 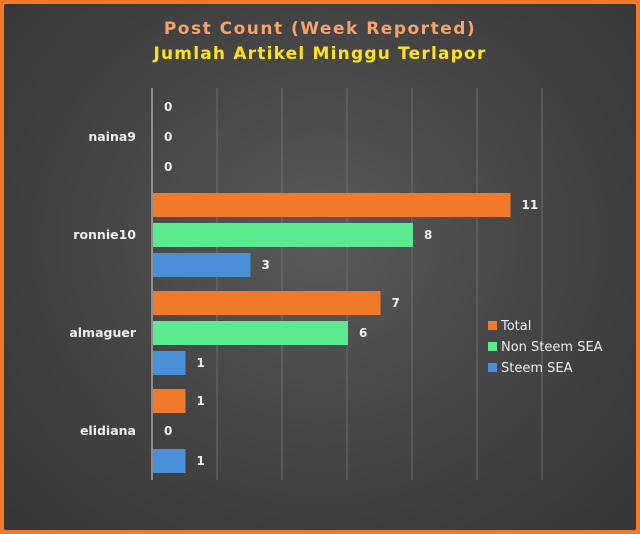 What do you see at coordinates (537, 368) in the screenshot?
I see `legend-label: Steem SEA` at bounding box center [537, 368].